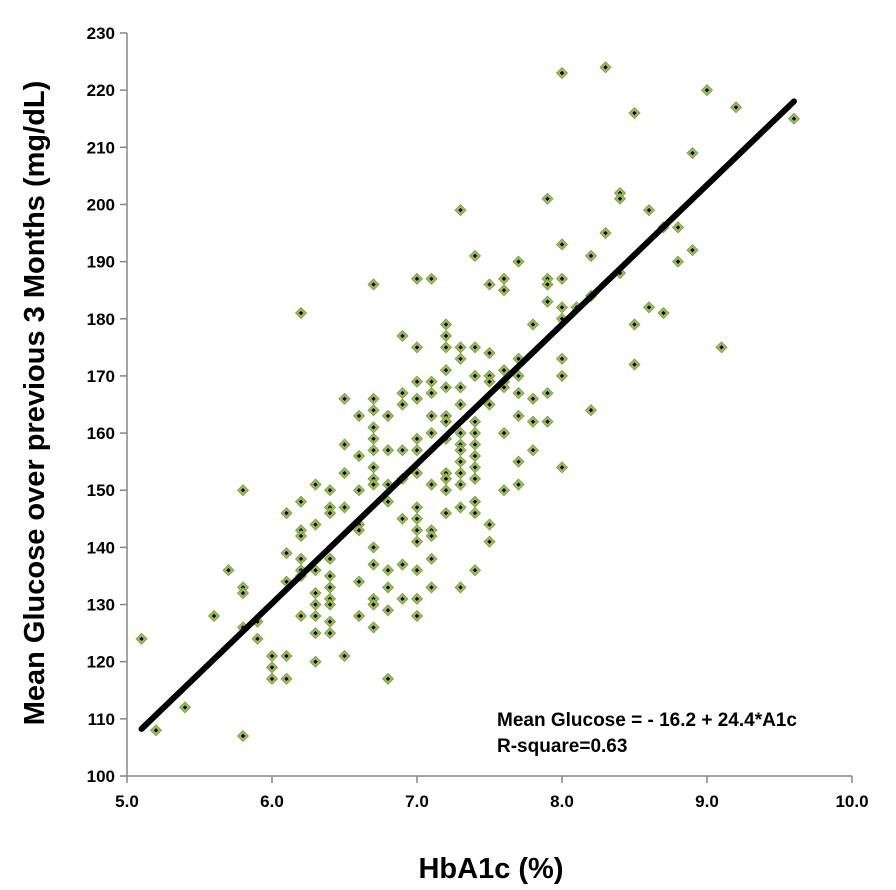 This screenshot has height=890, width=896. What do you see at coordinates (492, 793) in the screenshot?
I see `x-axis: 5.0 6.0 7.0 8.0 9.0 10.0` at bounding box center [492, 793].